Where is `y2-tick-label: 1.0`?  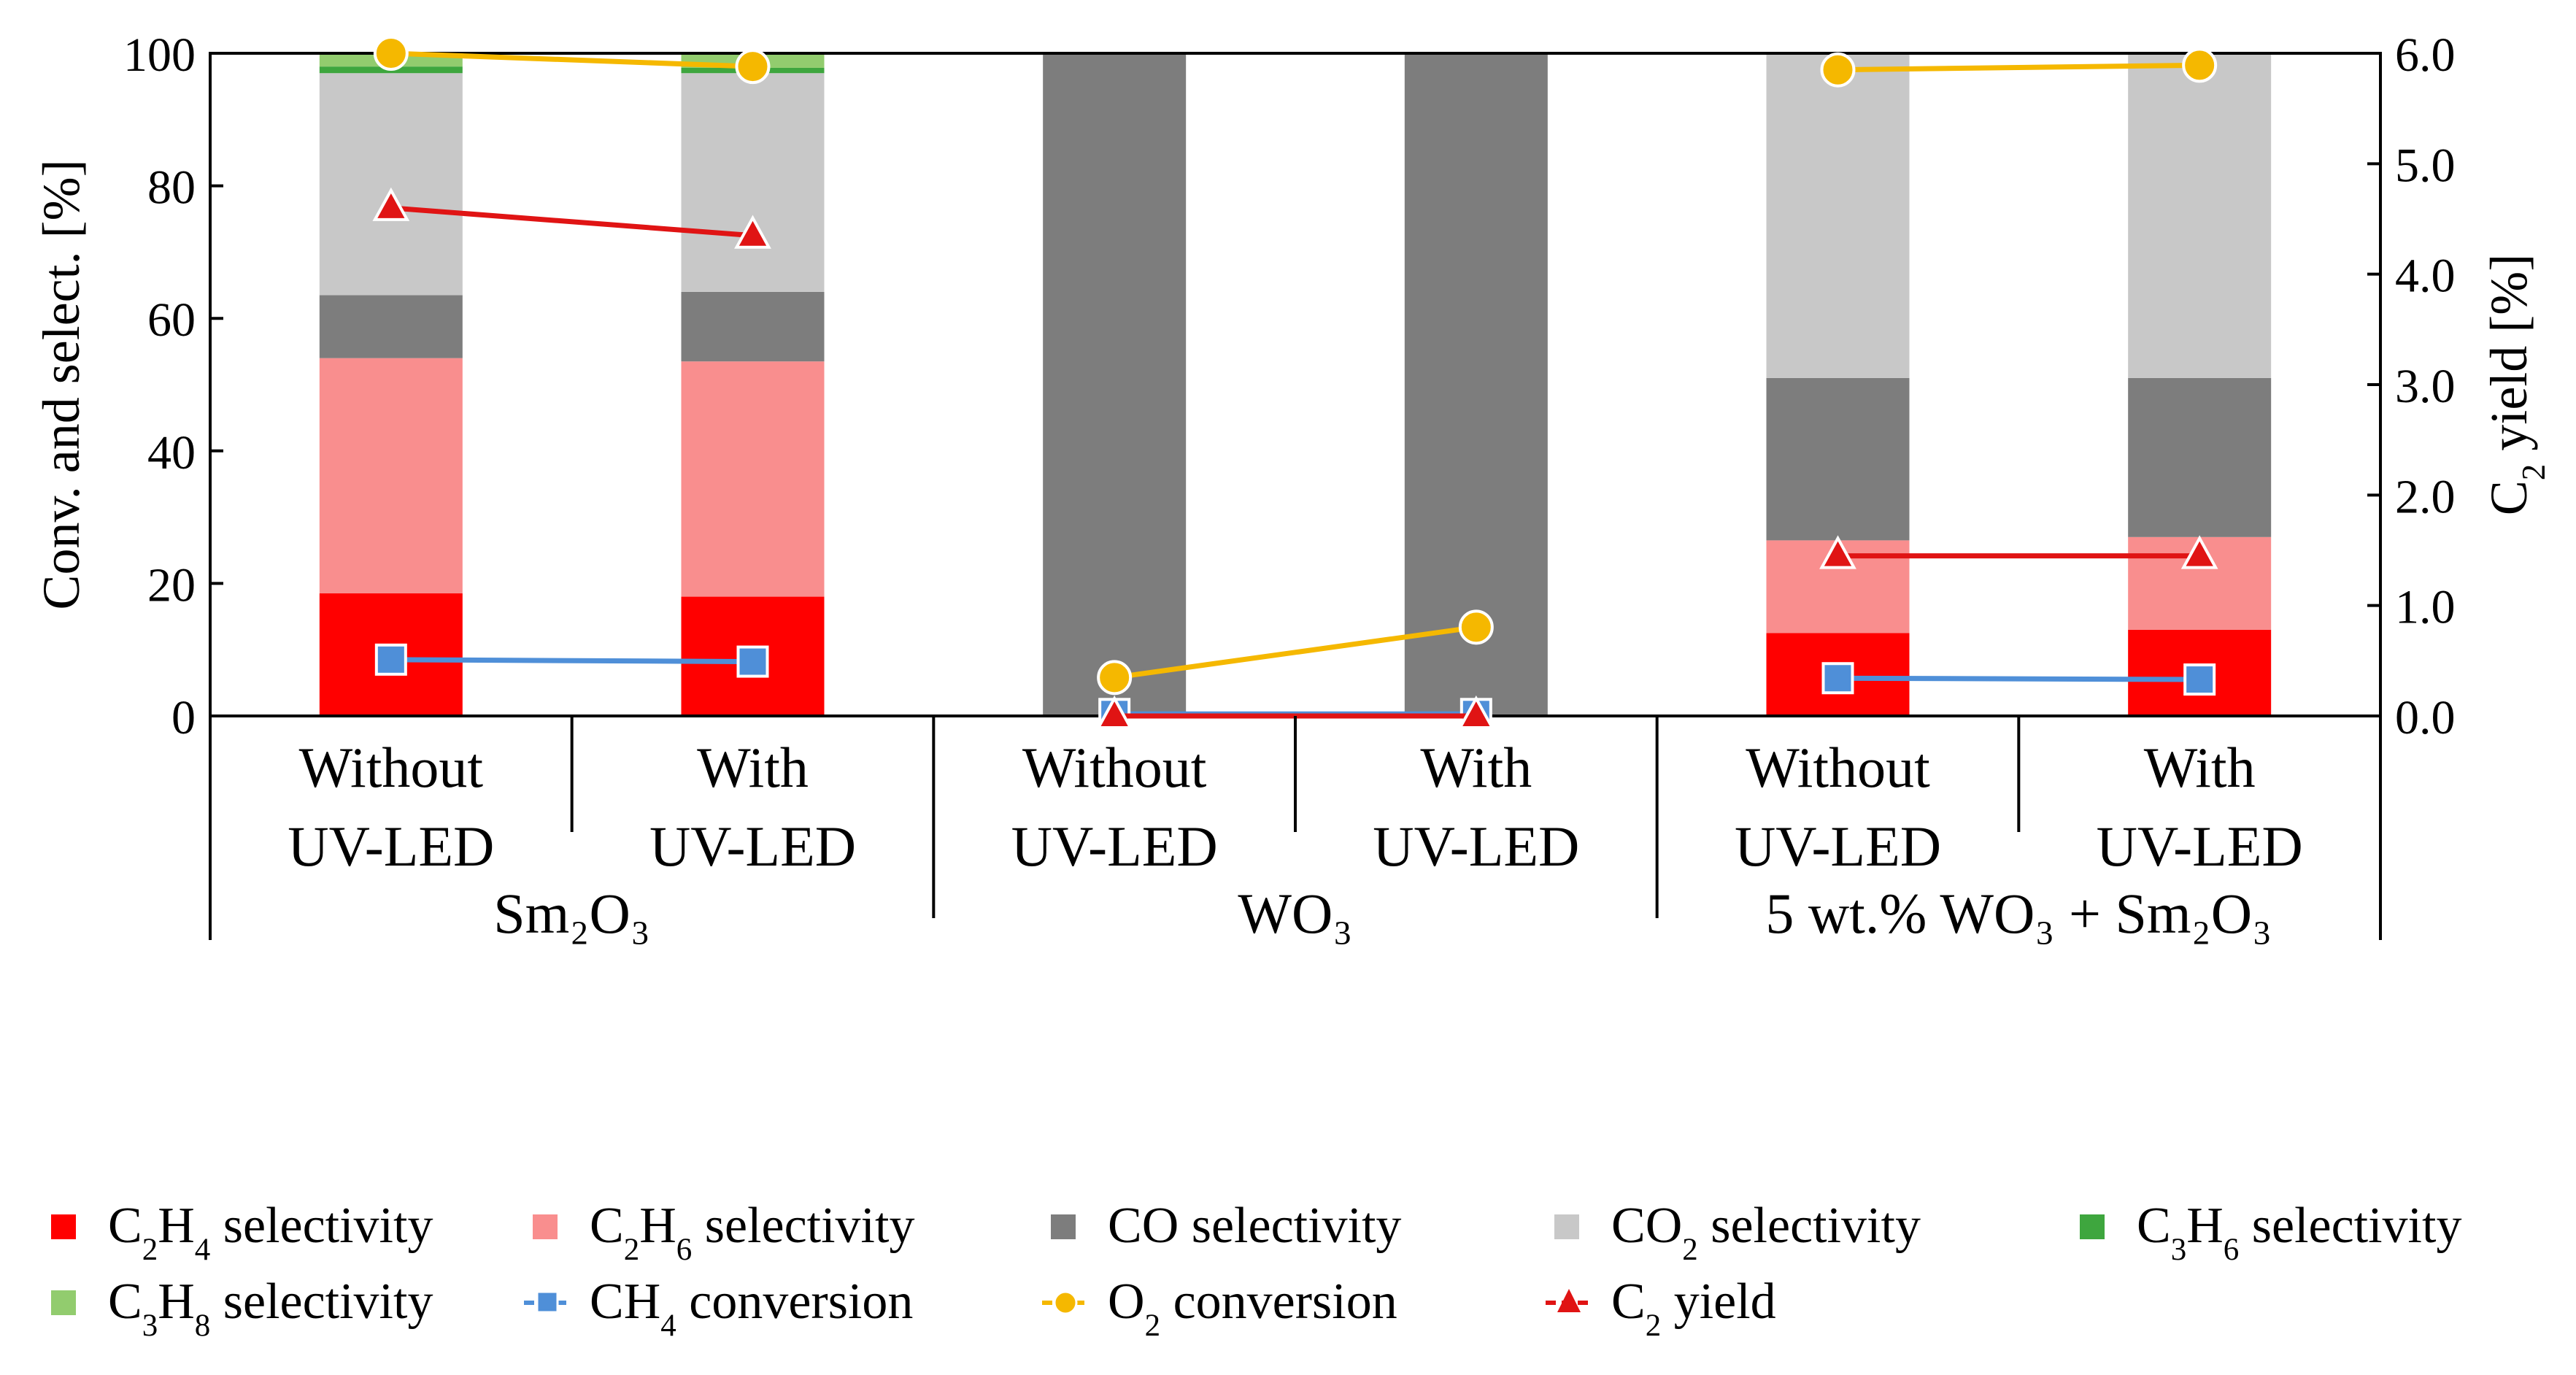 y2-tick-label: 1.0 is located at coordinates (2425, 607).